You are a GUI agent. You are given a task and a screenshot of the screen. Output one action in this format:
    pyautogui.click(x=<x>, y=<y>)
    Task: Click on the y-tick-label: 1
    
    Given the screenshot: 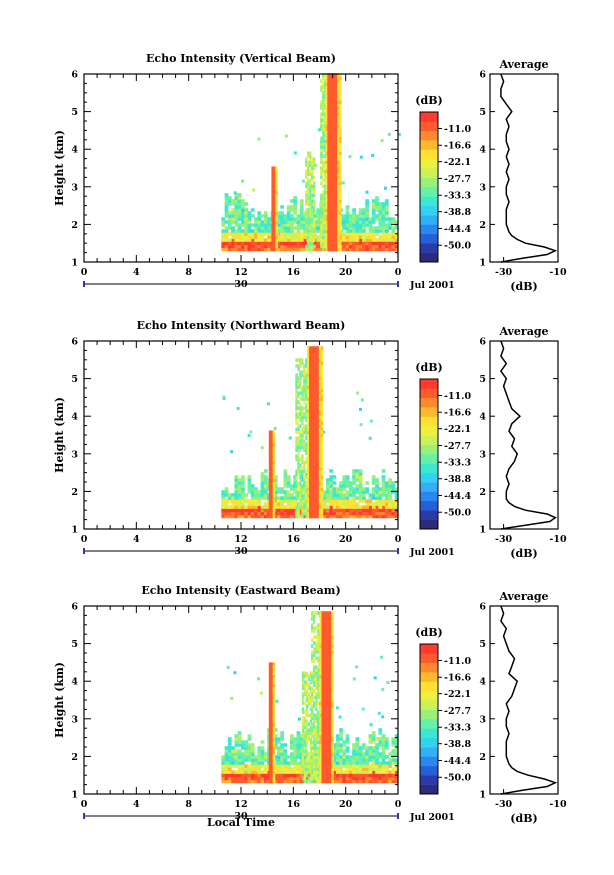 What is the action you would take?
    pyautogui.click(x=74, y=530)
    